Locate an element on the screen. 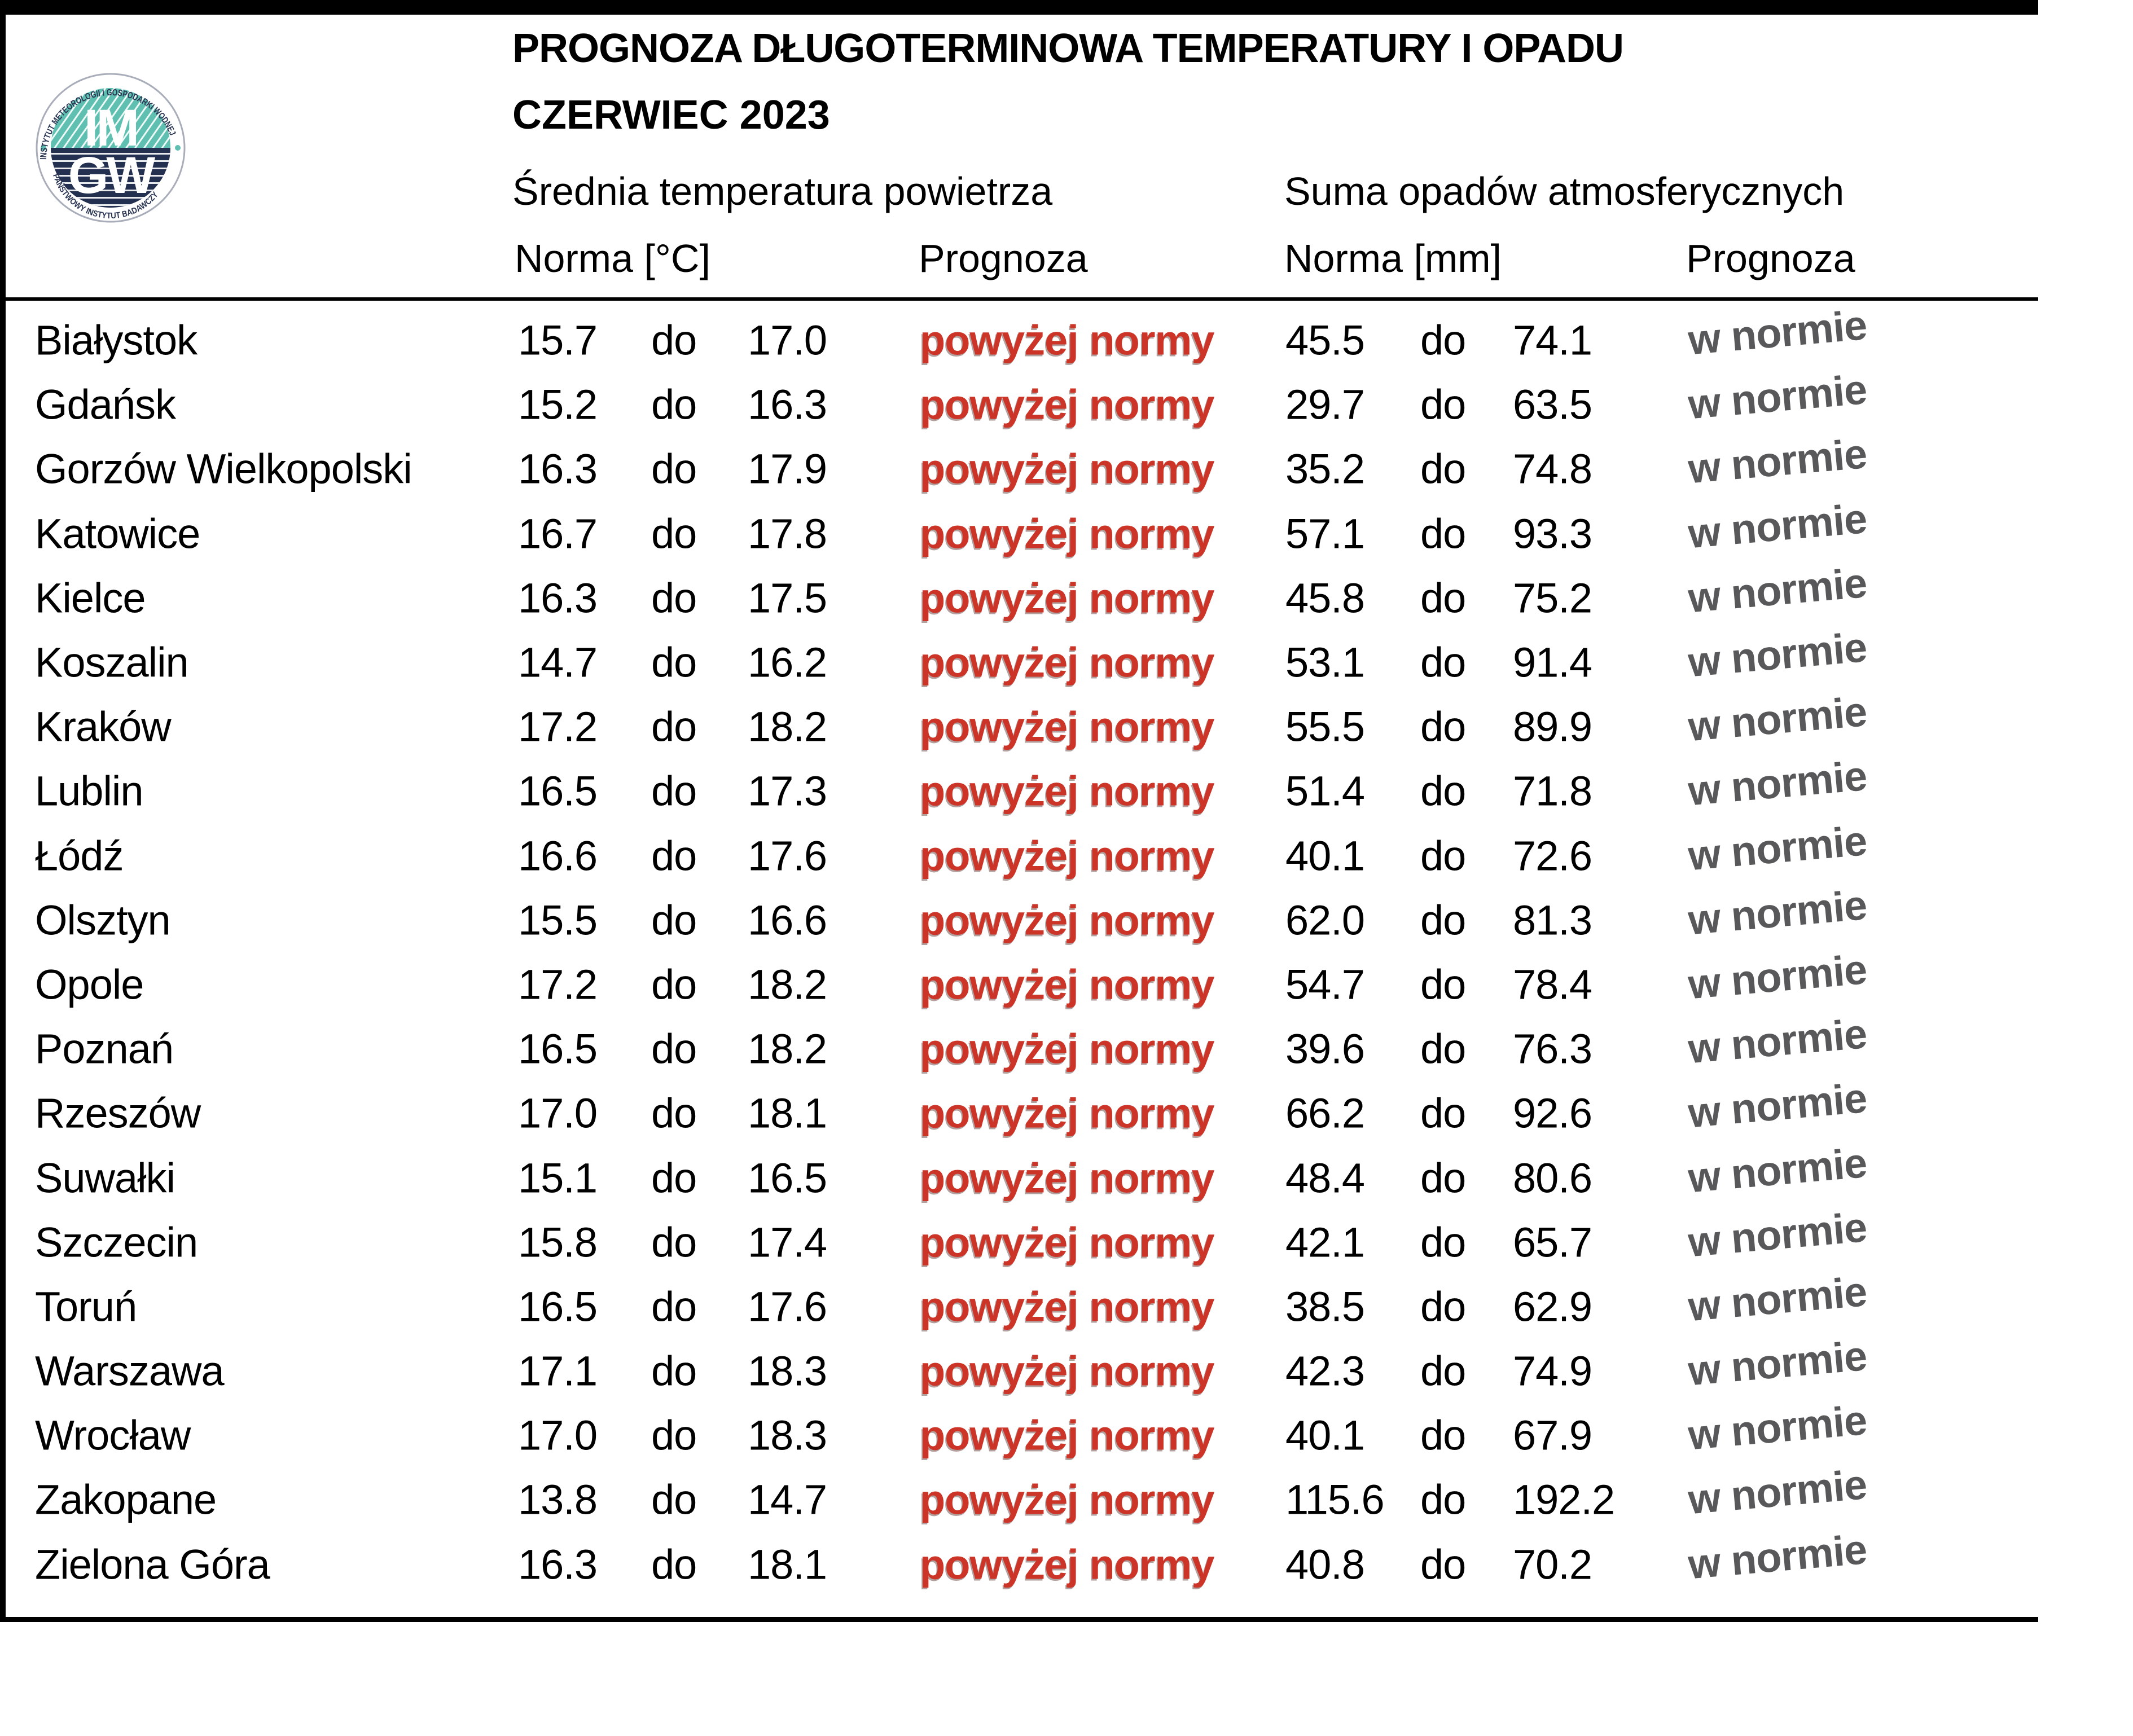 The height and width of the screenshot is (1736, 2133). temp-norm-max: 18.1 is located at coordinates (787, 1113).